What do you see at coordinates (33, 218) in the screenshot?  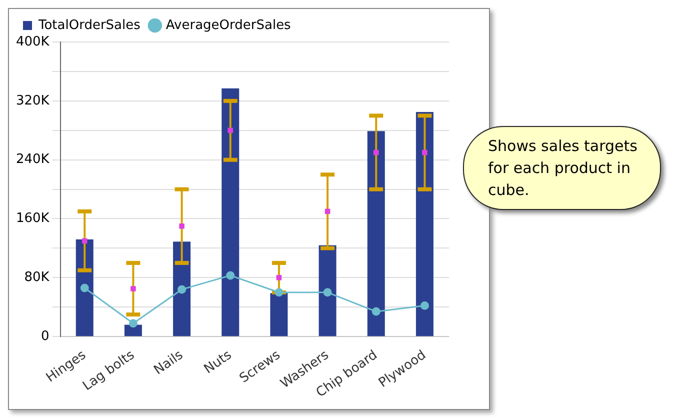 I see `y-tick-label: 160K` at bounding box center [33, 218].